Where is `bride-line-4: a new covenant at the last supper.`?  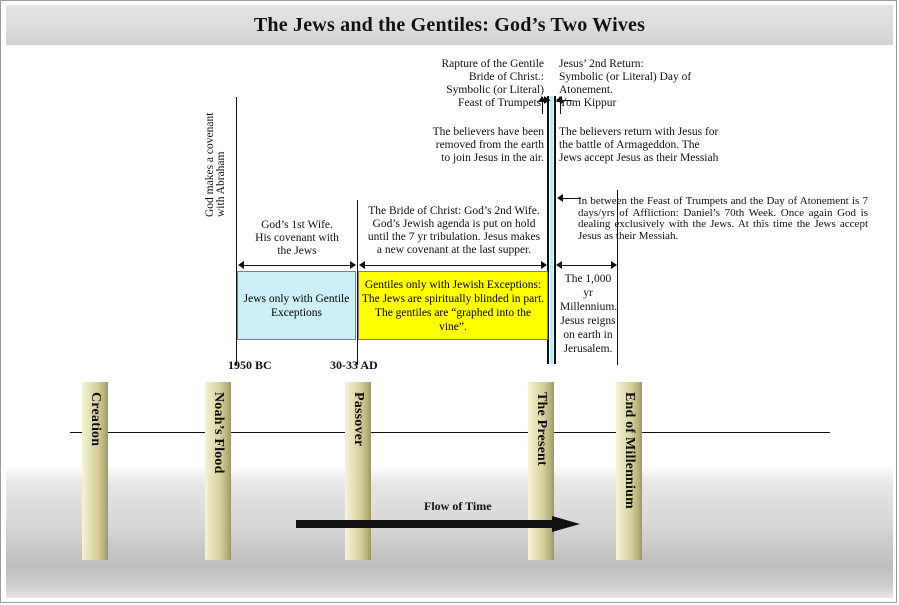
bride-line-4: a new covenant at the last supper. is located at coordinates (454, 250).